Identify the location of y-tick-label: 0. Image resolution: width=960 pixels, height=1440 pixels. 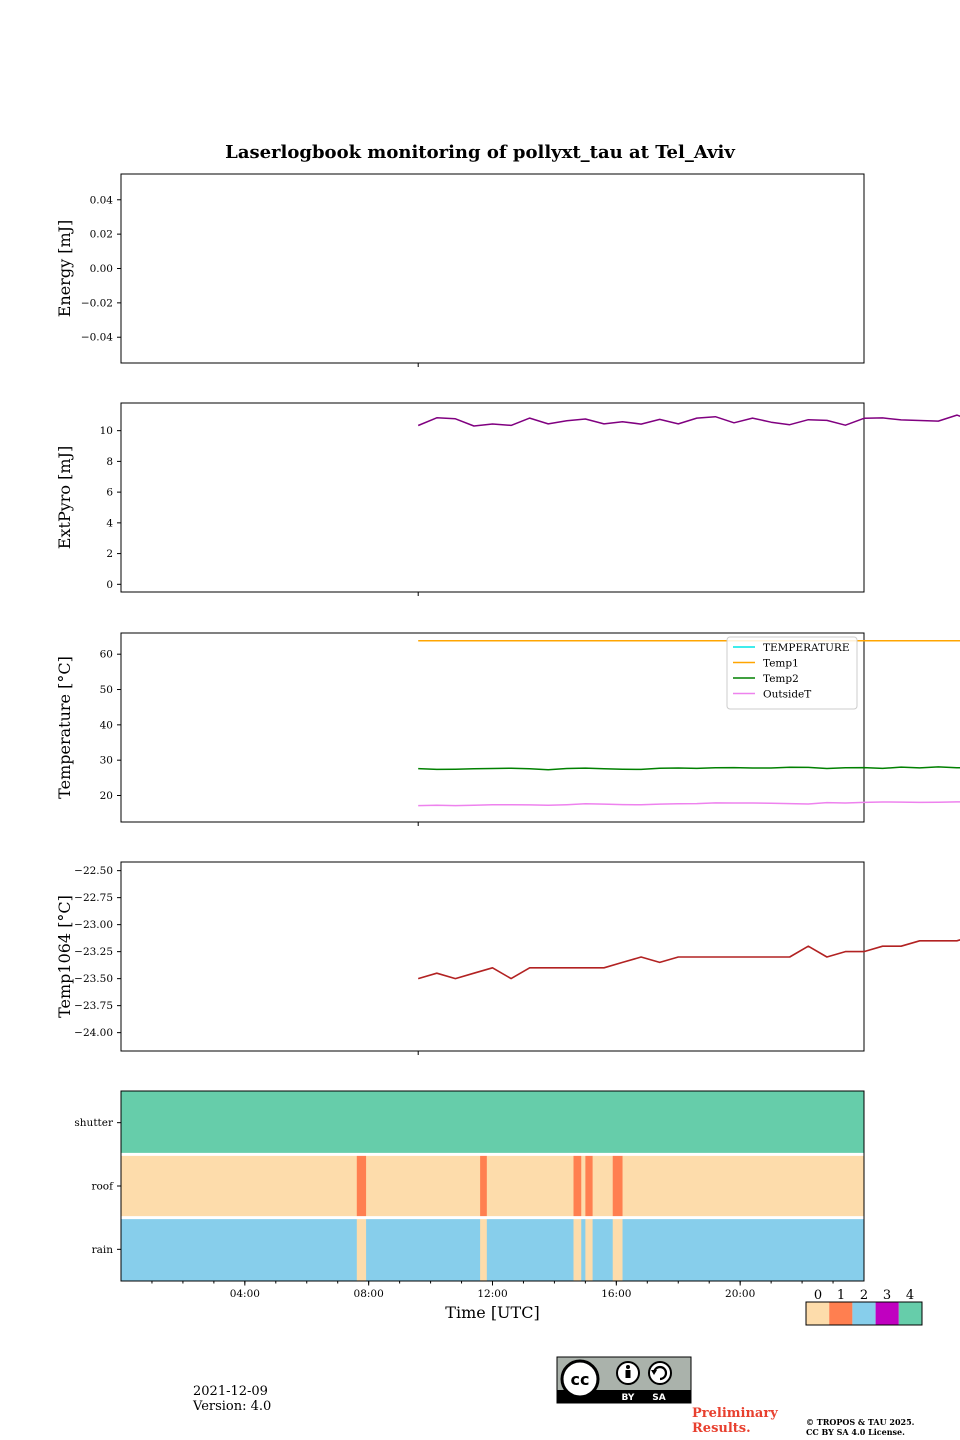
(109, 585).